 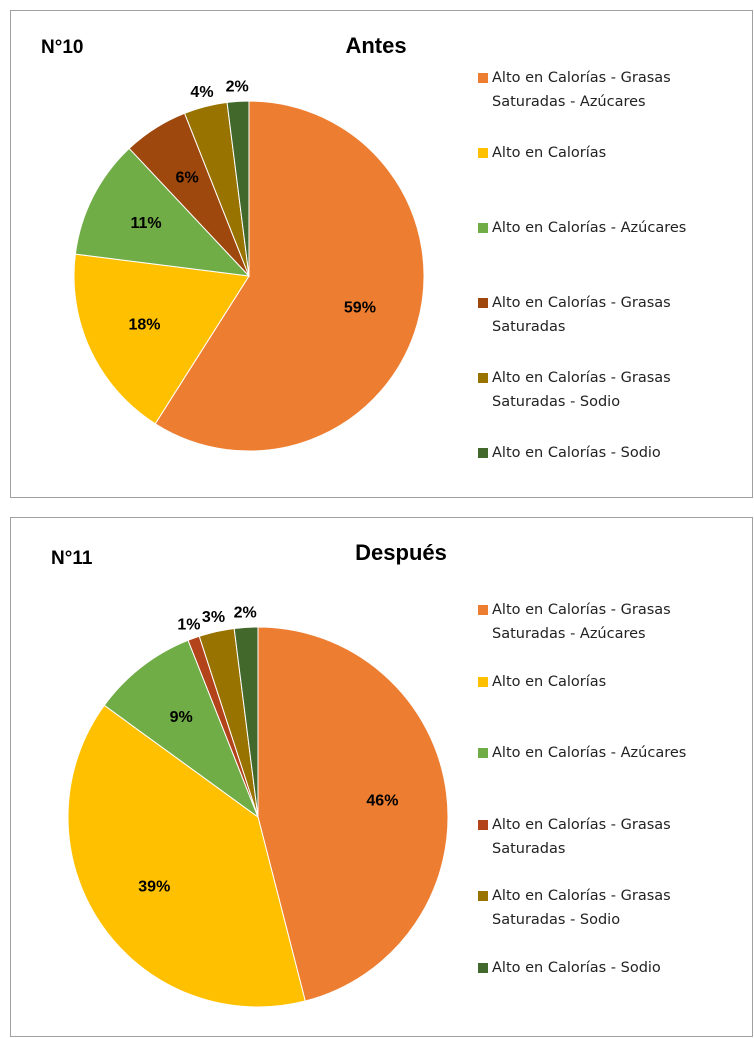 I want to click on data-label: 46%, so click(x=382, y=801).